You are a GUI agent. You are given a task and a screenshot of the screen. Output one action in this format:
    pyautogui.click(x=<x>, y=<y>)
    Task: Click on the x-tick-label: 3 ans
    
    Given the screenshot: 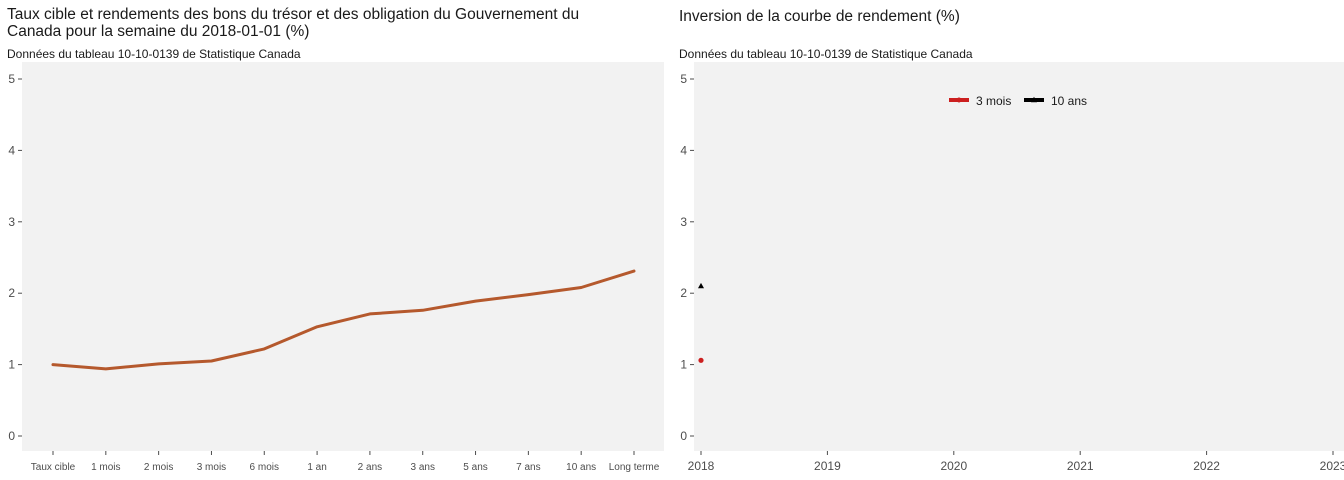 What is the action you would take?
    pyautogui.click(x=422, y=467)
    